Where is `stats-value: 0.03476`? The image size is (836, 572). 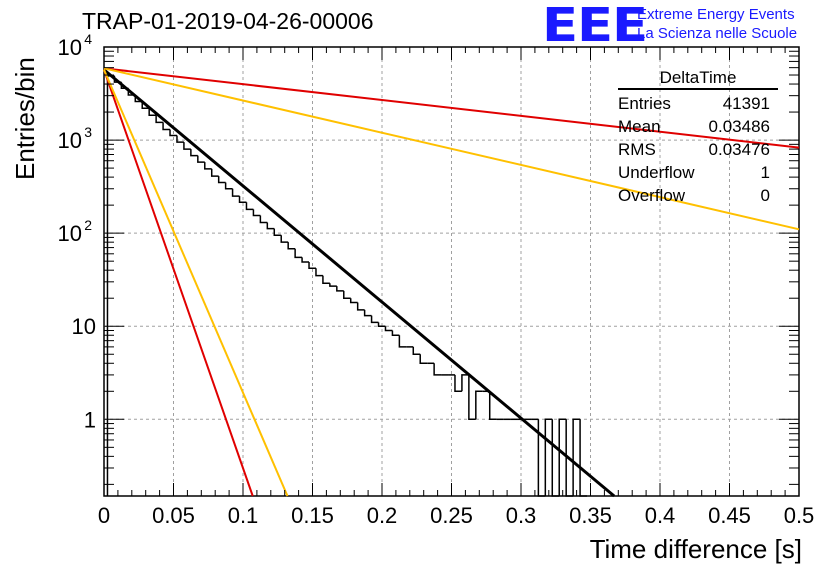
stats-value: 0.03476 is located at coordinates (739, 149).